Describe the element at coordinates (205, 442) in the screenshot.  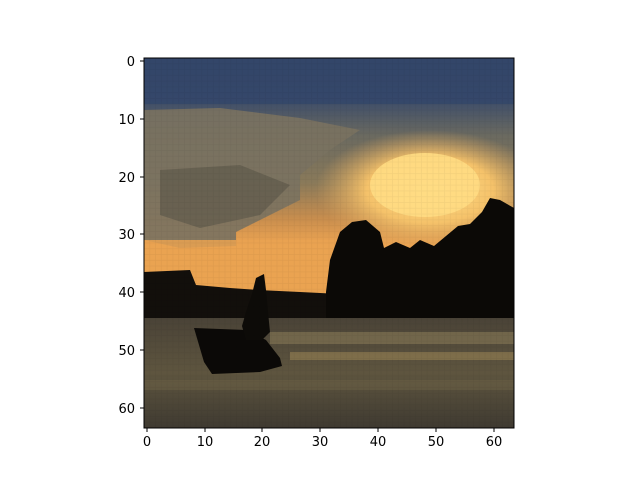
I see `x-tick-label: 10` at that location.